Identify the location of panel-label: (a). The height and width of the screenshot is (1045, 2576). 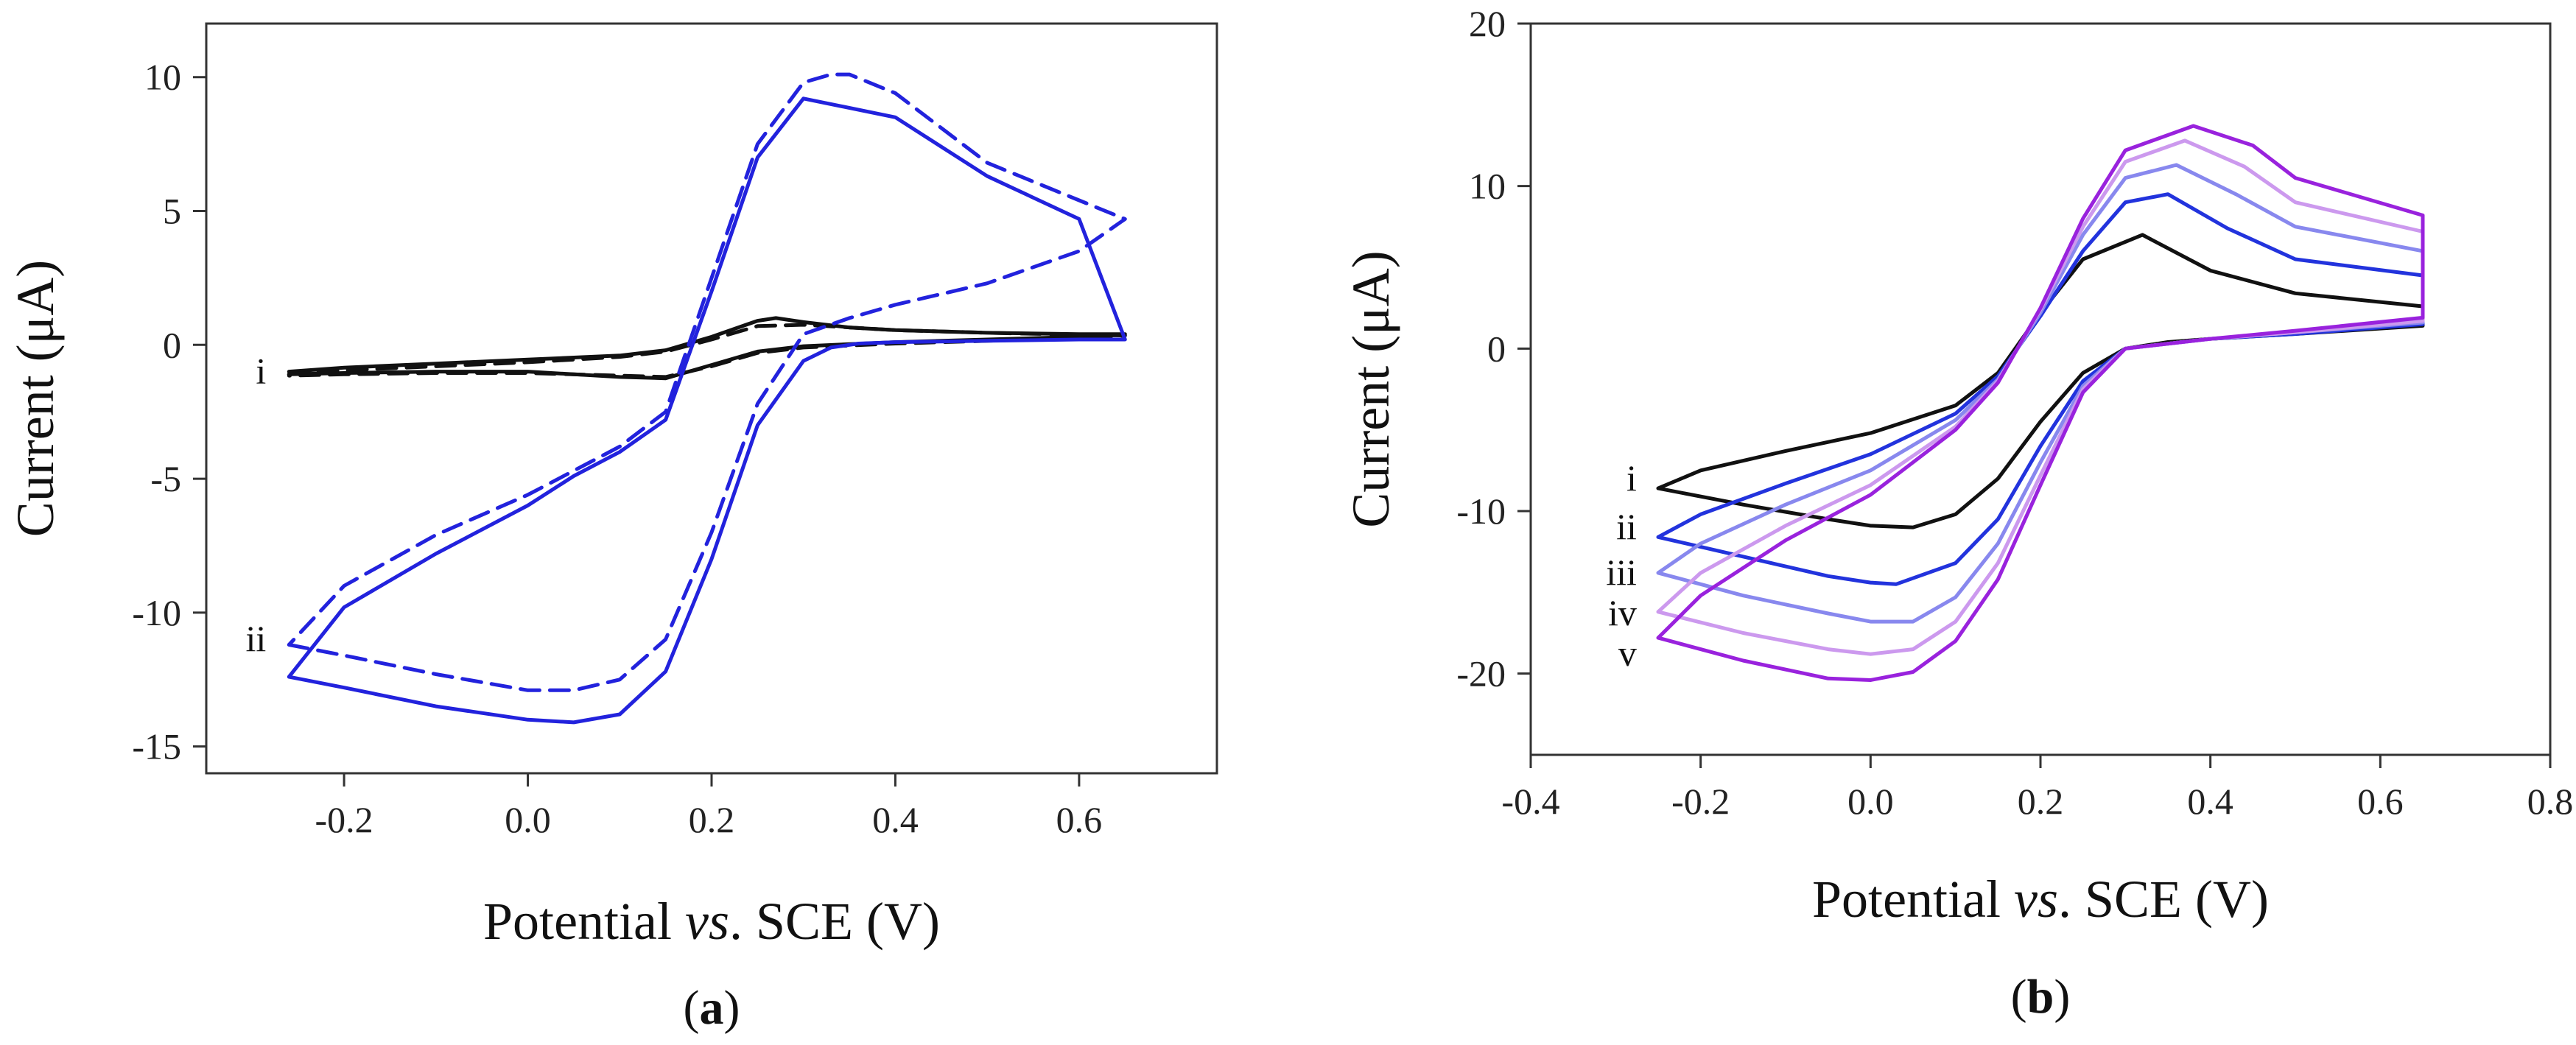
(712, 1008).